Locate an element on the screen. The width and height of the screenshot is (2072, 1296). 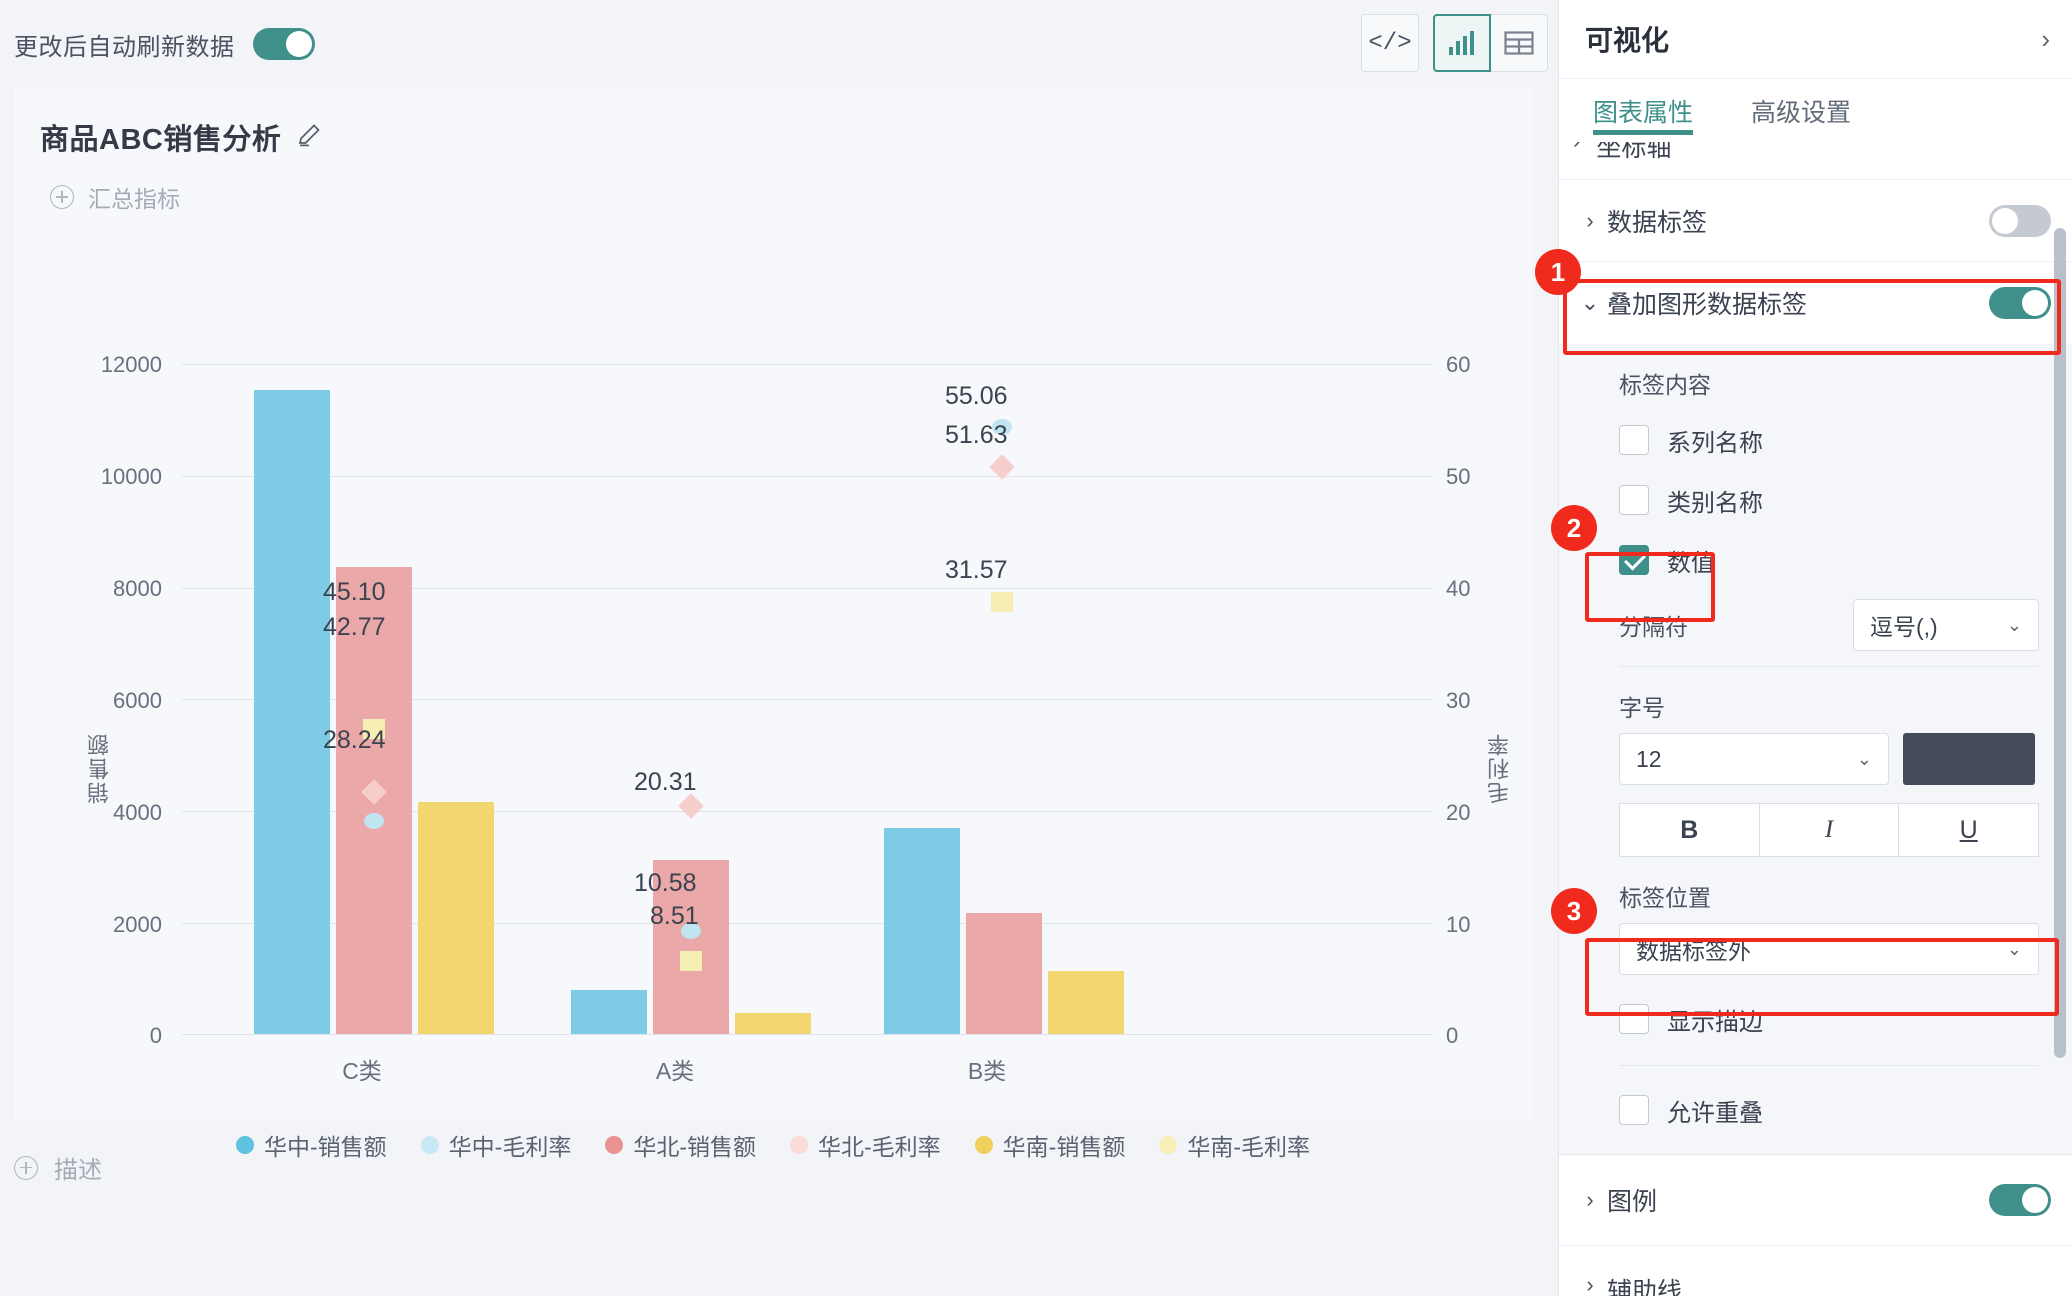
y-axis-label-right: 毛利率 is located at coordinates (1499, 768).